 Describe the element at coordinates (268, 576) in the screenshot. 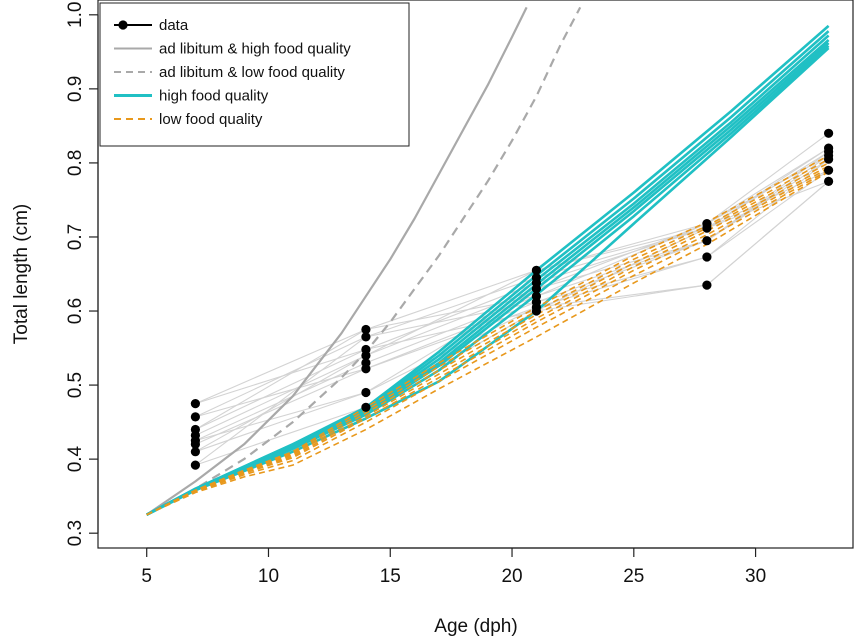

I see `x-tick-label: 10` at that location.